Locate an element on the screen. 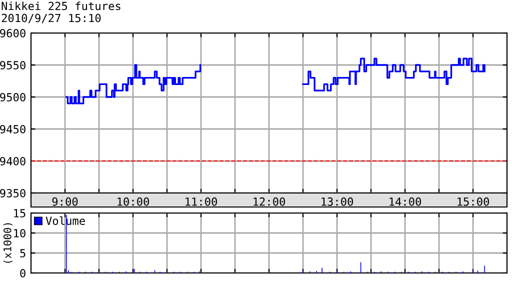  x-tick-label: 10:00 is located at coordinates (134, 201).